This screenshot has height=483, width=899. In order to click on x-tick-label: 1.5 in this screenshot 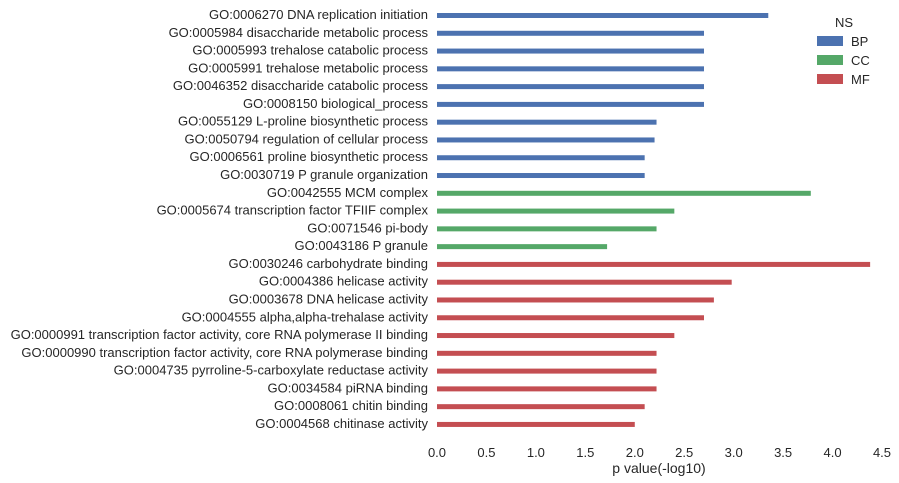, I will do `click(585, 452)`.